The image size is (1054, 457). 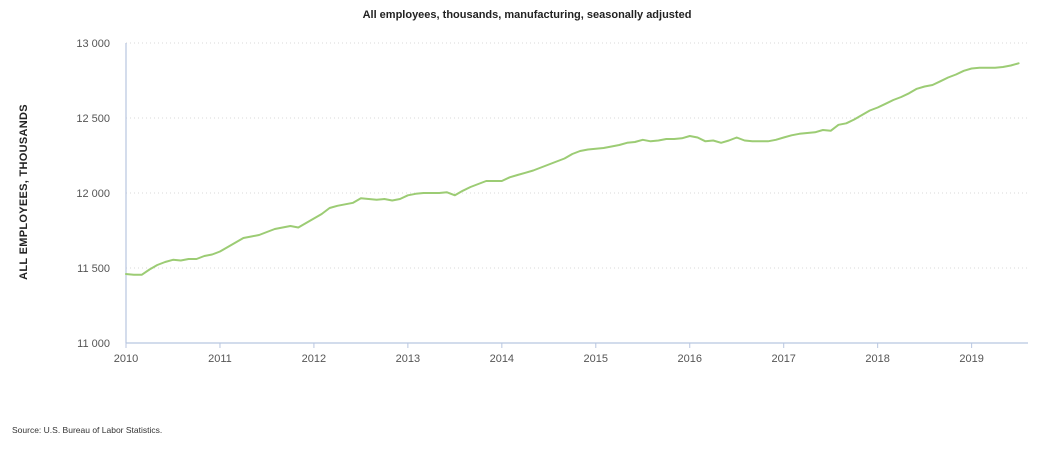 I want to click on x-tick-label: 2017, so click(x=783, y=359).